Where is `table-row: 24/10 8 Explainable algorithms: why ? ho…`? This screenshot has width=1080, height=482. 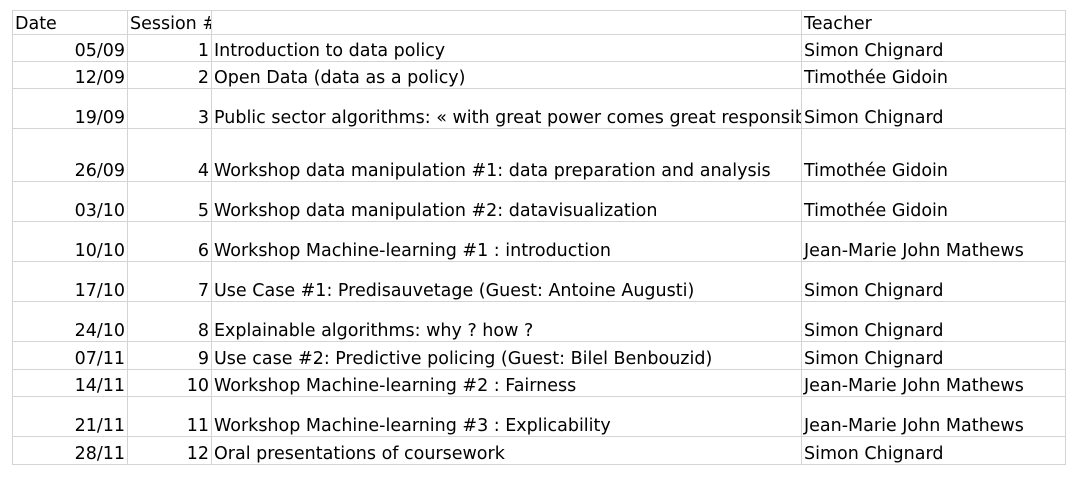
table-row: 24/10 8 Explainable algorithms: why ? ho… is located at coordinates (539, 321).